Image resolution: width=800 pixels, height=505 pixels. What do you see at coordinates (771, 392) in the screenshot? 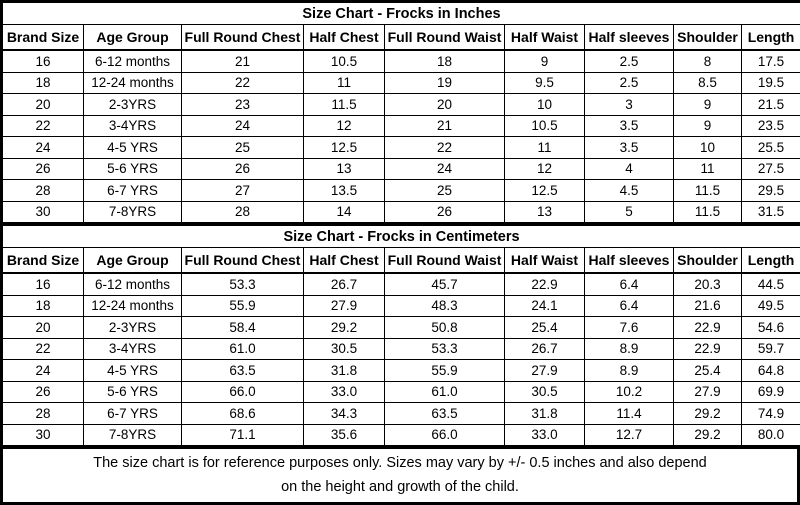
I see `data-cell: 69.9` at bounding box center [771, 392].